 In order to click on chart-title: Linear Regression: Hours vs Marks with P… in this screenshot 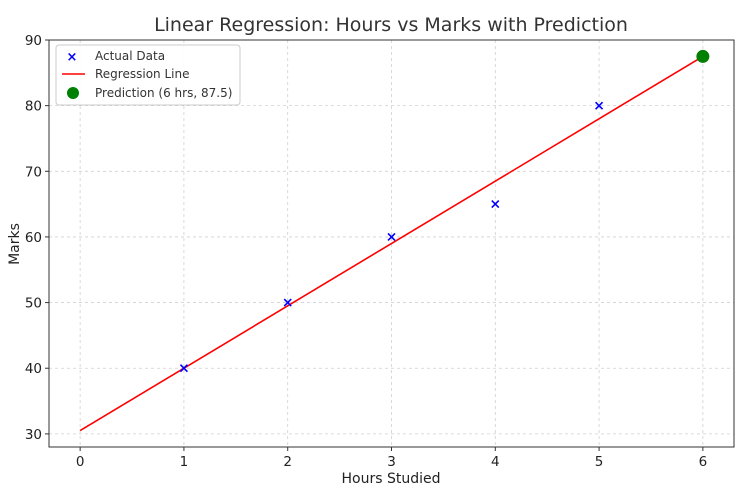, I will do `click(391, 25)`.